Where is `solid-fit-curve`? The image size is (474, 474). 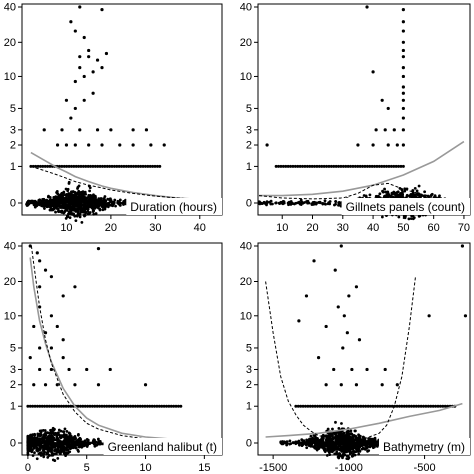 solid-fit-curve is located at coordinates (364, 420).